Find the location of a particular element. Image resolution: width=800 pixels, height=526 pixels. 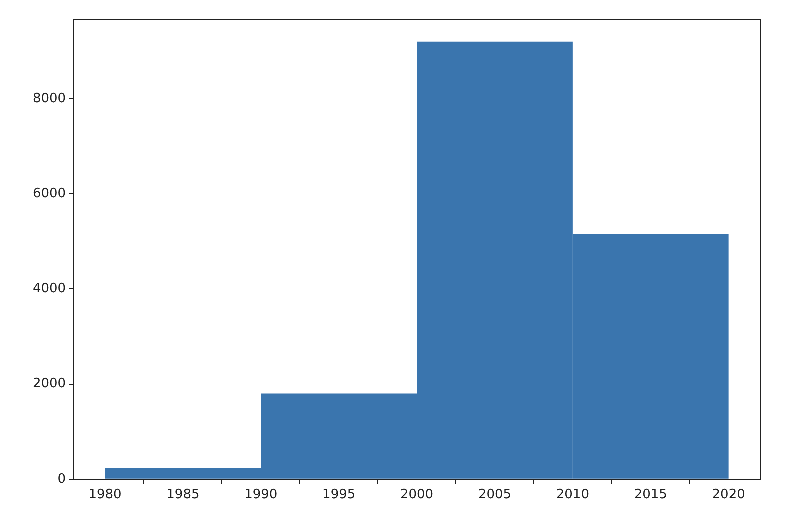

x-tick-label: 1985 is located at coordinates (183, 495).